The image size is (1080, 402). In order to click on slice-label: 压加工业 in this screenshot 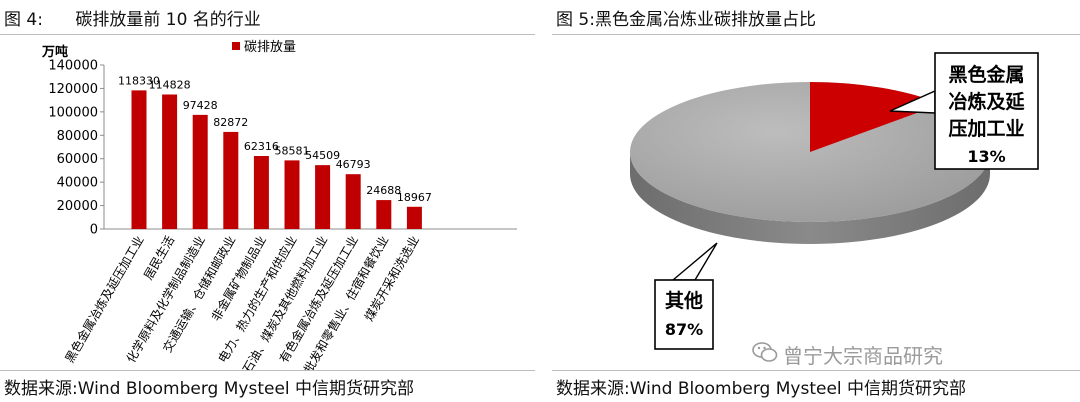, I will do `click(986, 129)`.